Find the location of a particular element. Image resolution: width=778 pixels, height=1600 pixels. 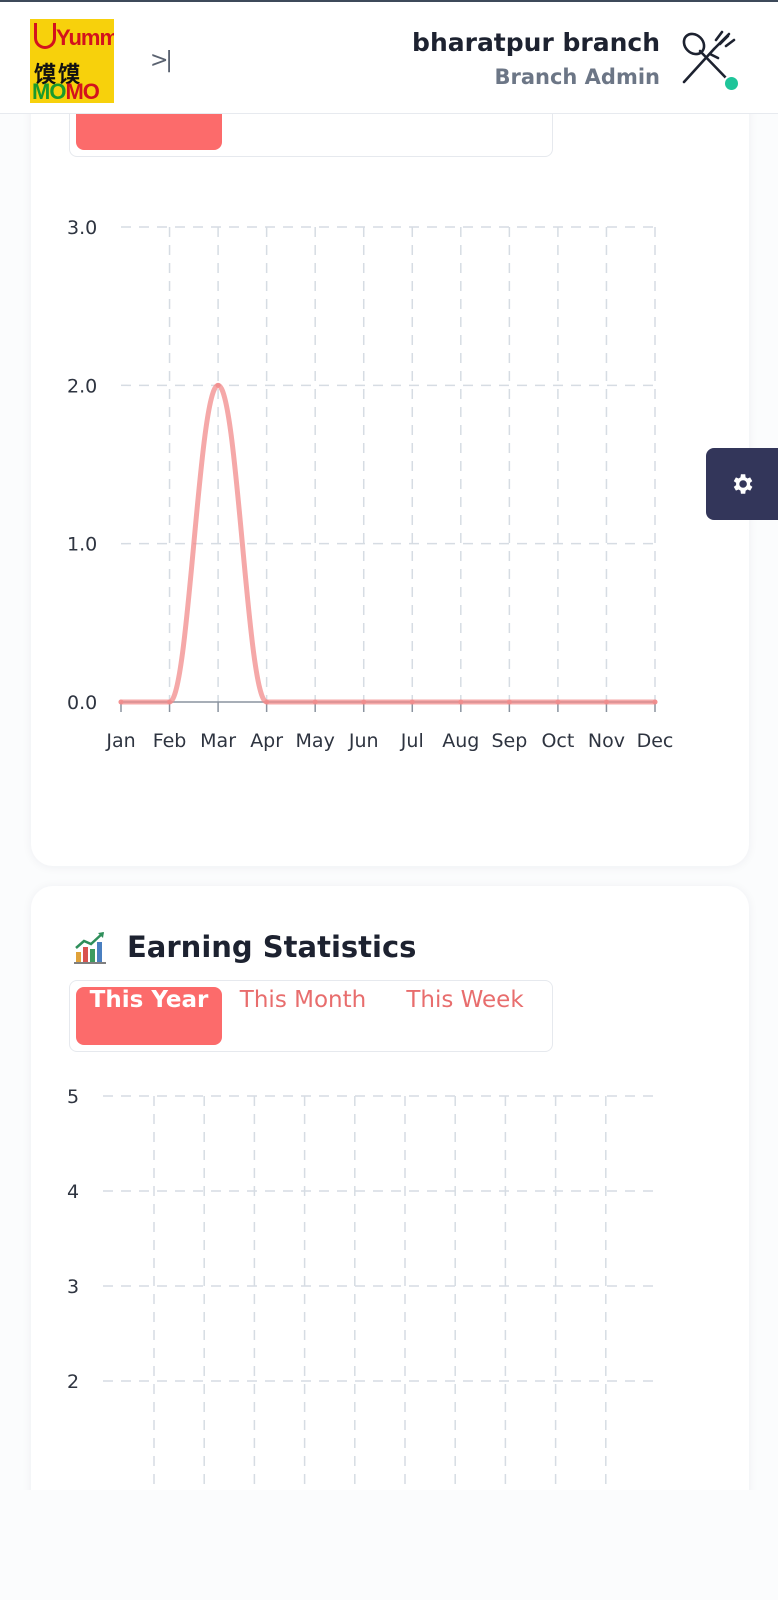

earning-tab-this-week: This Week is located at coordinates (465, 1000).